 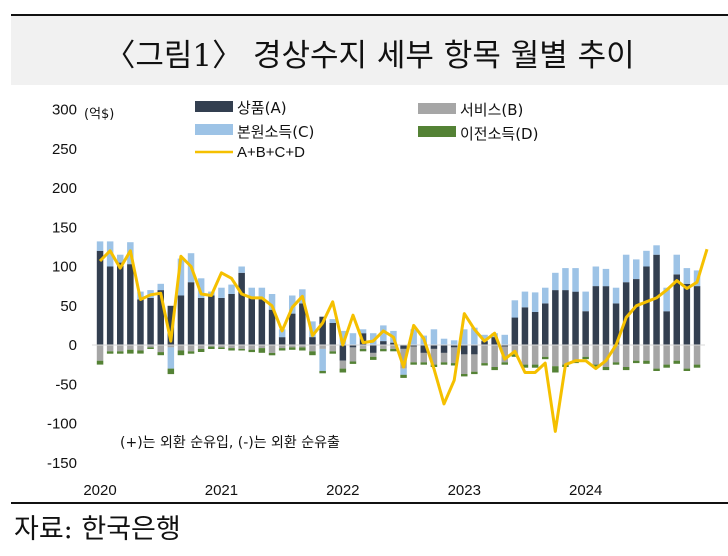 I want to click on top-rule, so click(x=369, y=15).